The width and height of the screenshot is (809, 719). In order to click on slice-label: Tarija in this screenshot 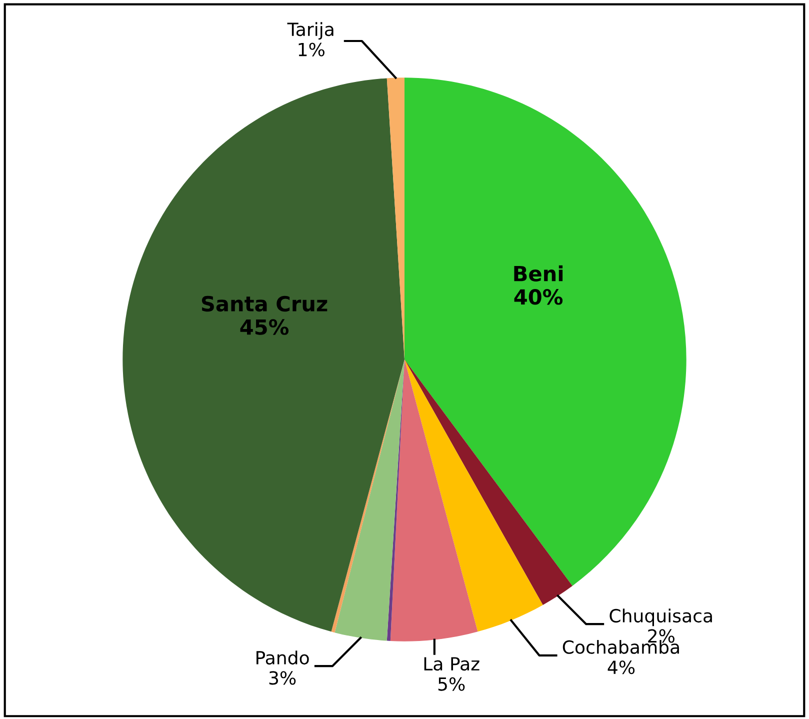, I will do `click(310, 31)`.